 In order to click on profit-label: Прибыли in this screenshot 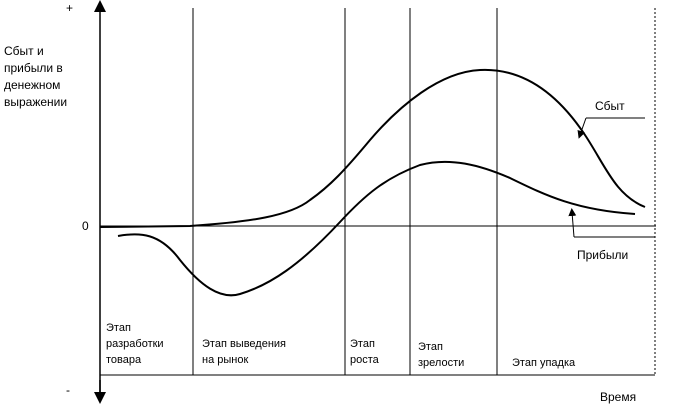, I will do `click(602, 255)`.